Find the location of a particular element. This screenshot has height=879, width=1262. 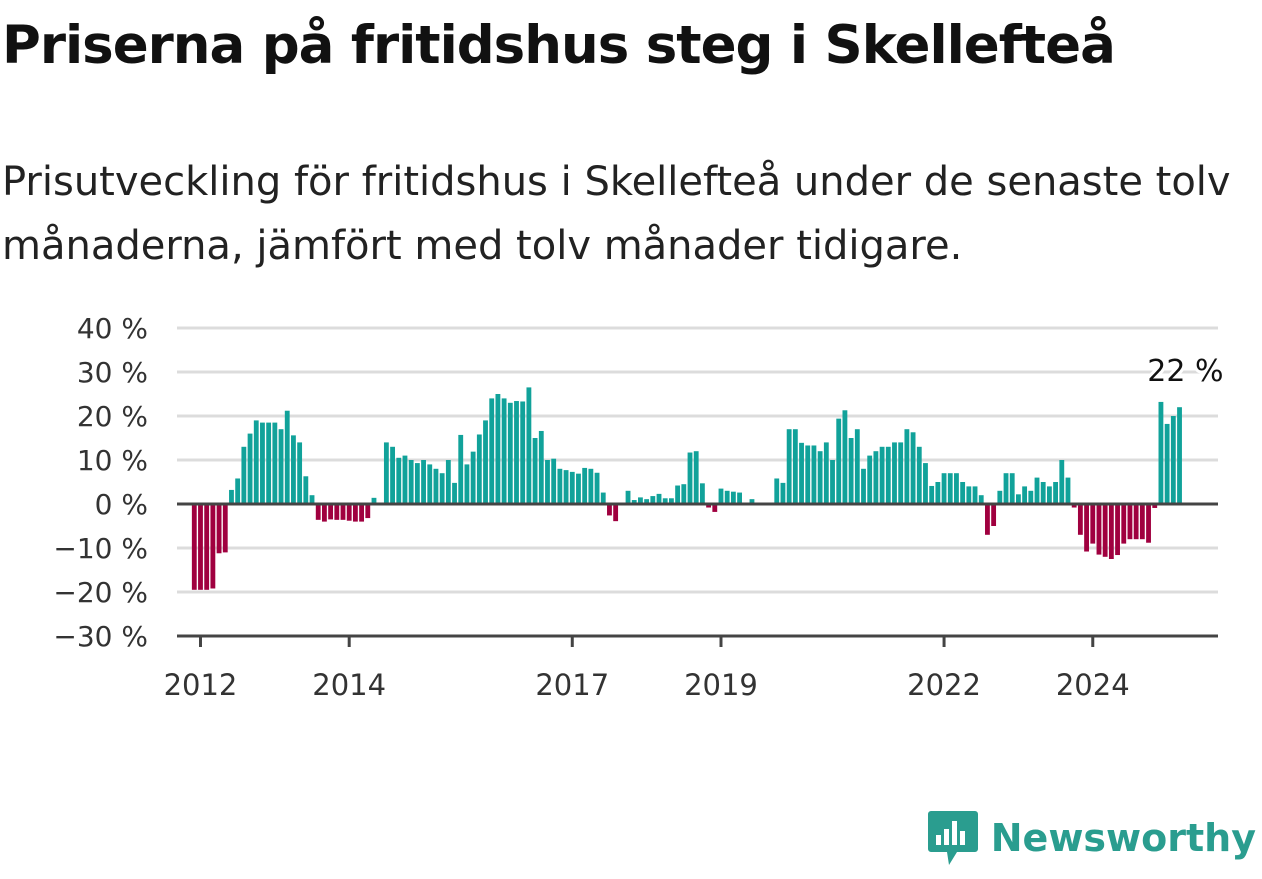

annotations: 22 % is located at coordinates (1185, 371).